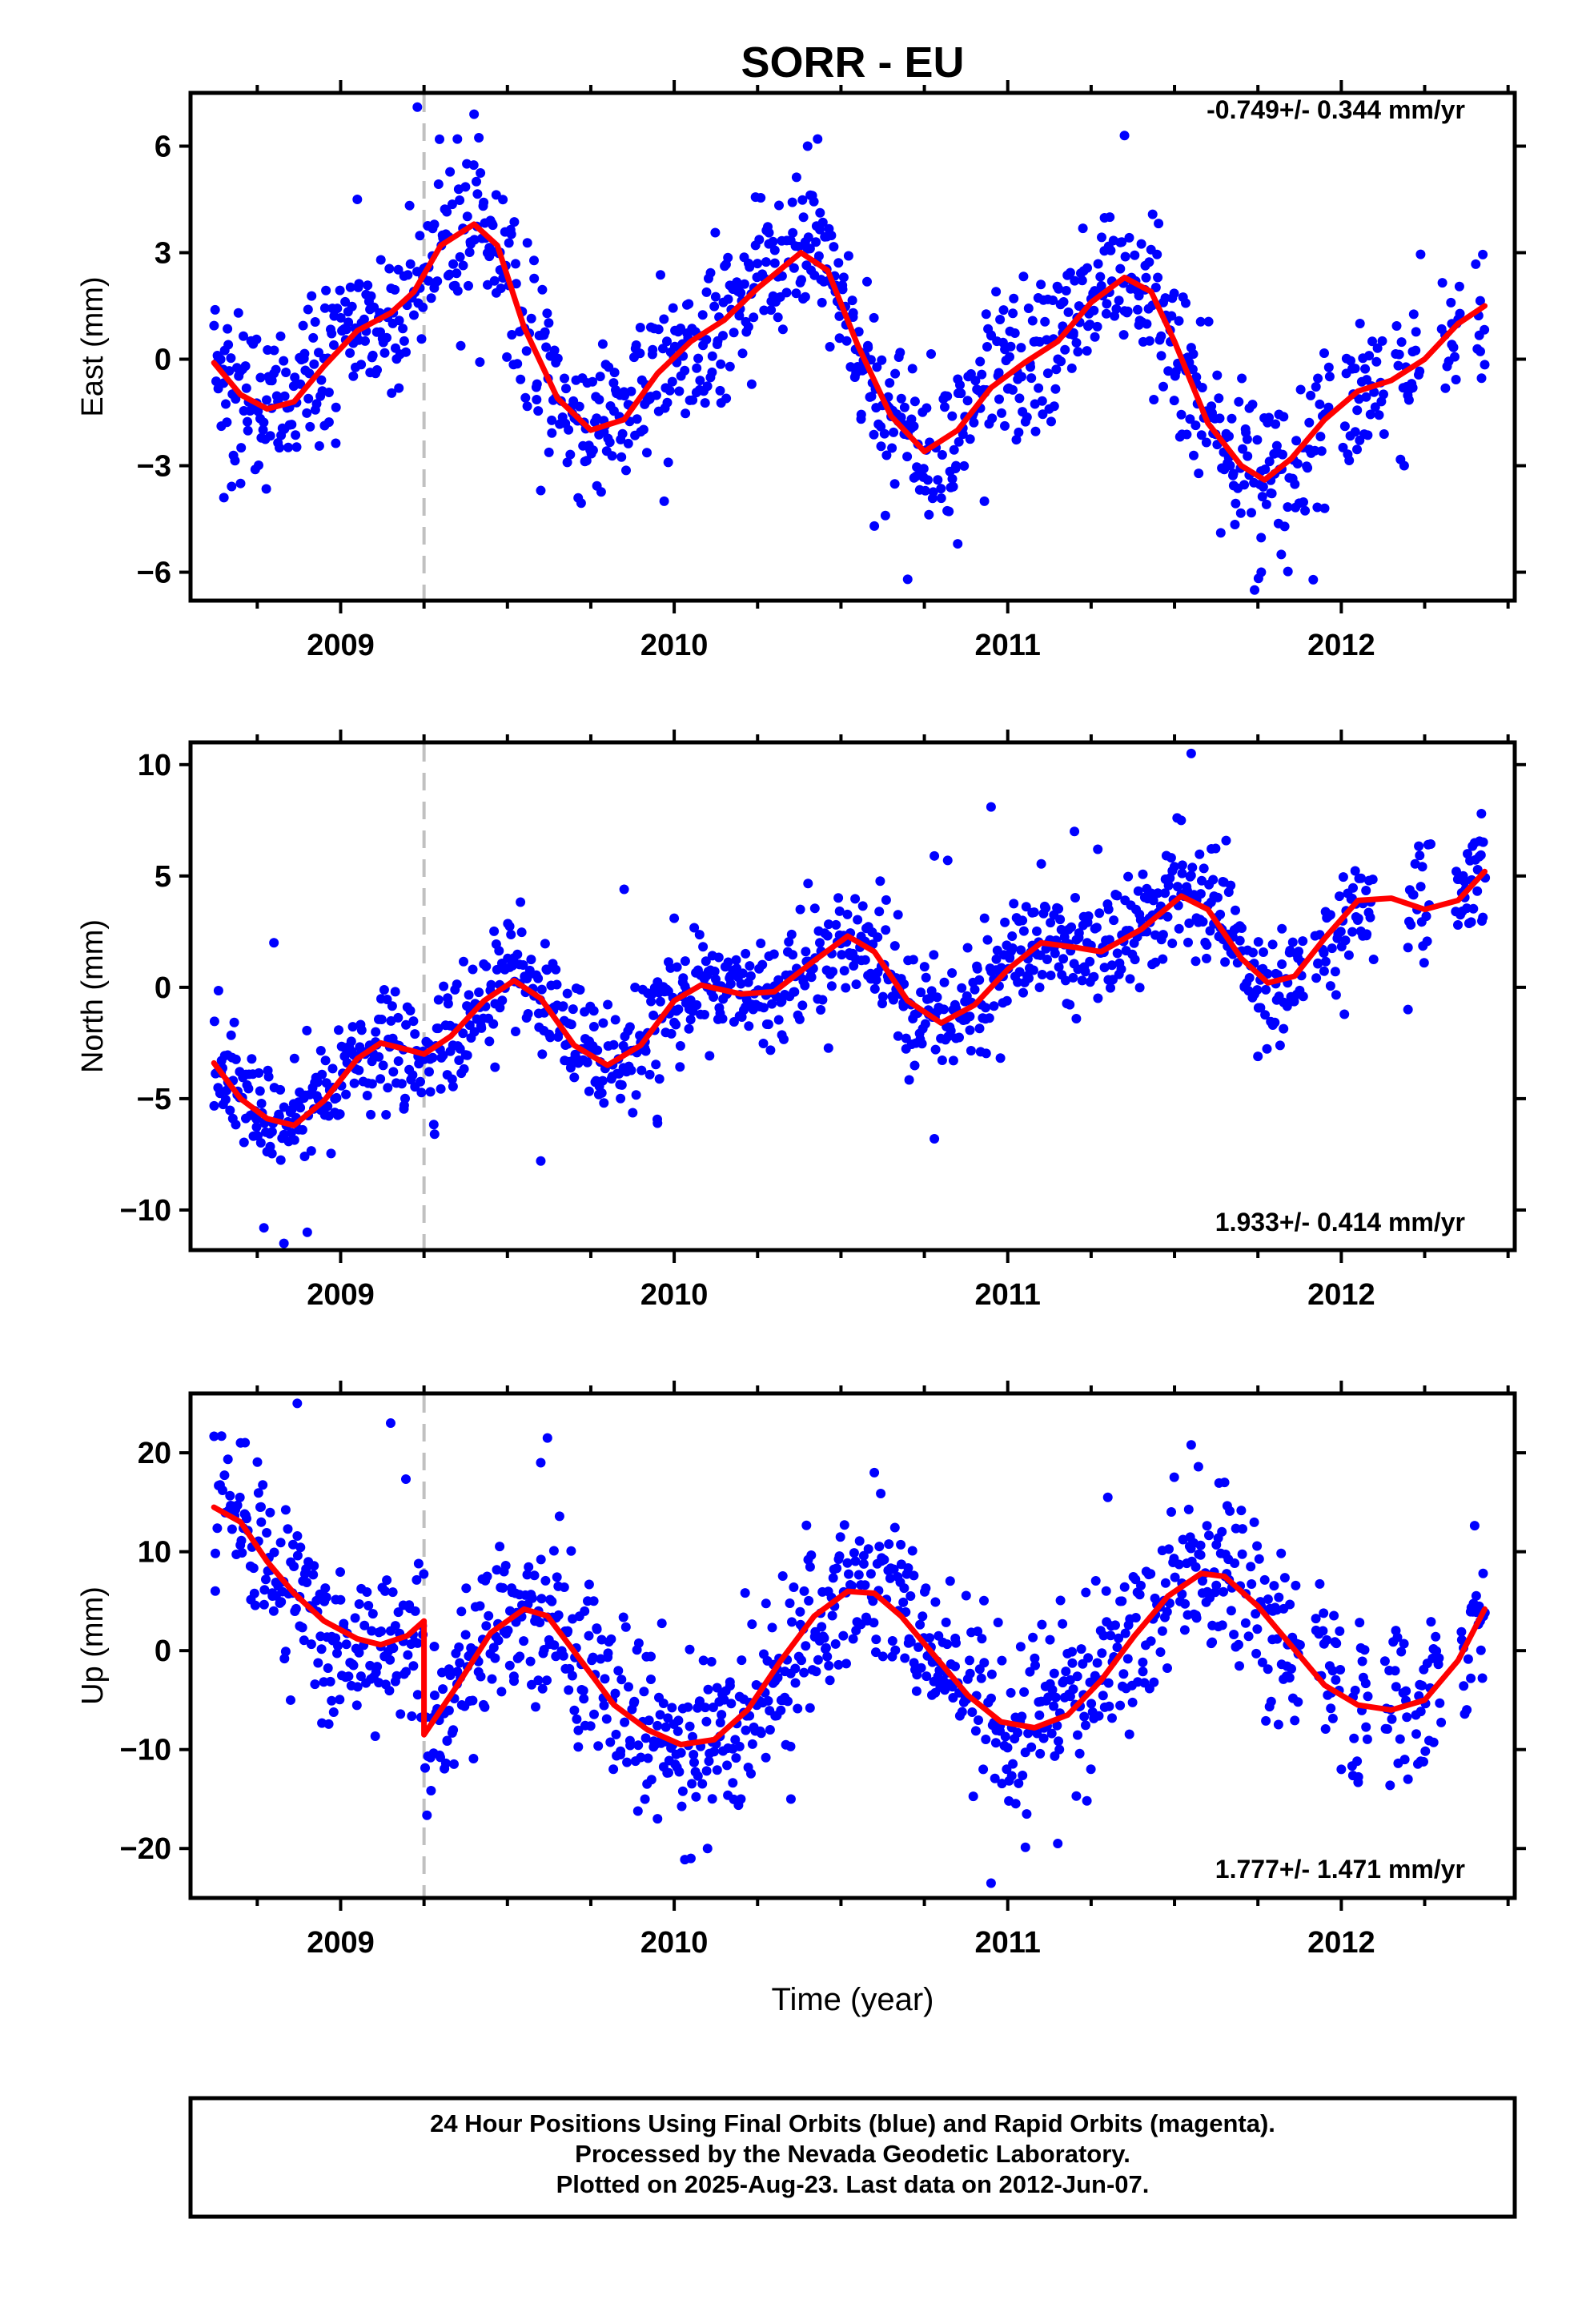  Describe the element at coordinates (1008, 1295) in the screenshot. I see `x-tick-label: 2011` at that location.